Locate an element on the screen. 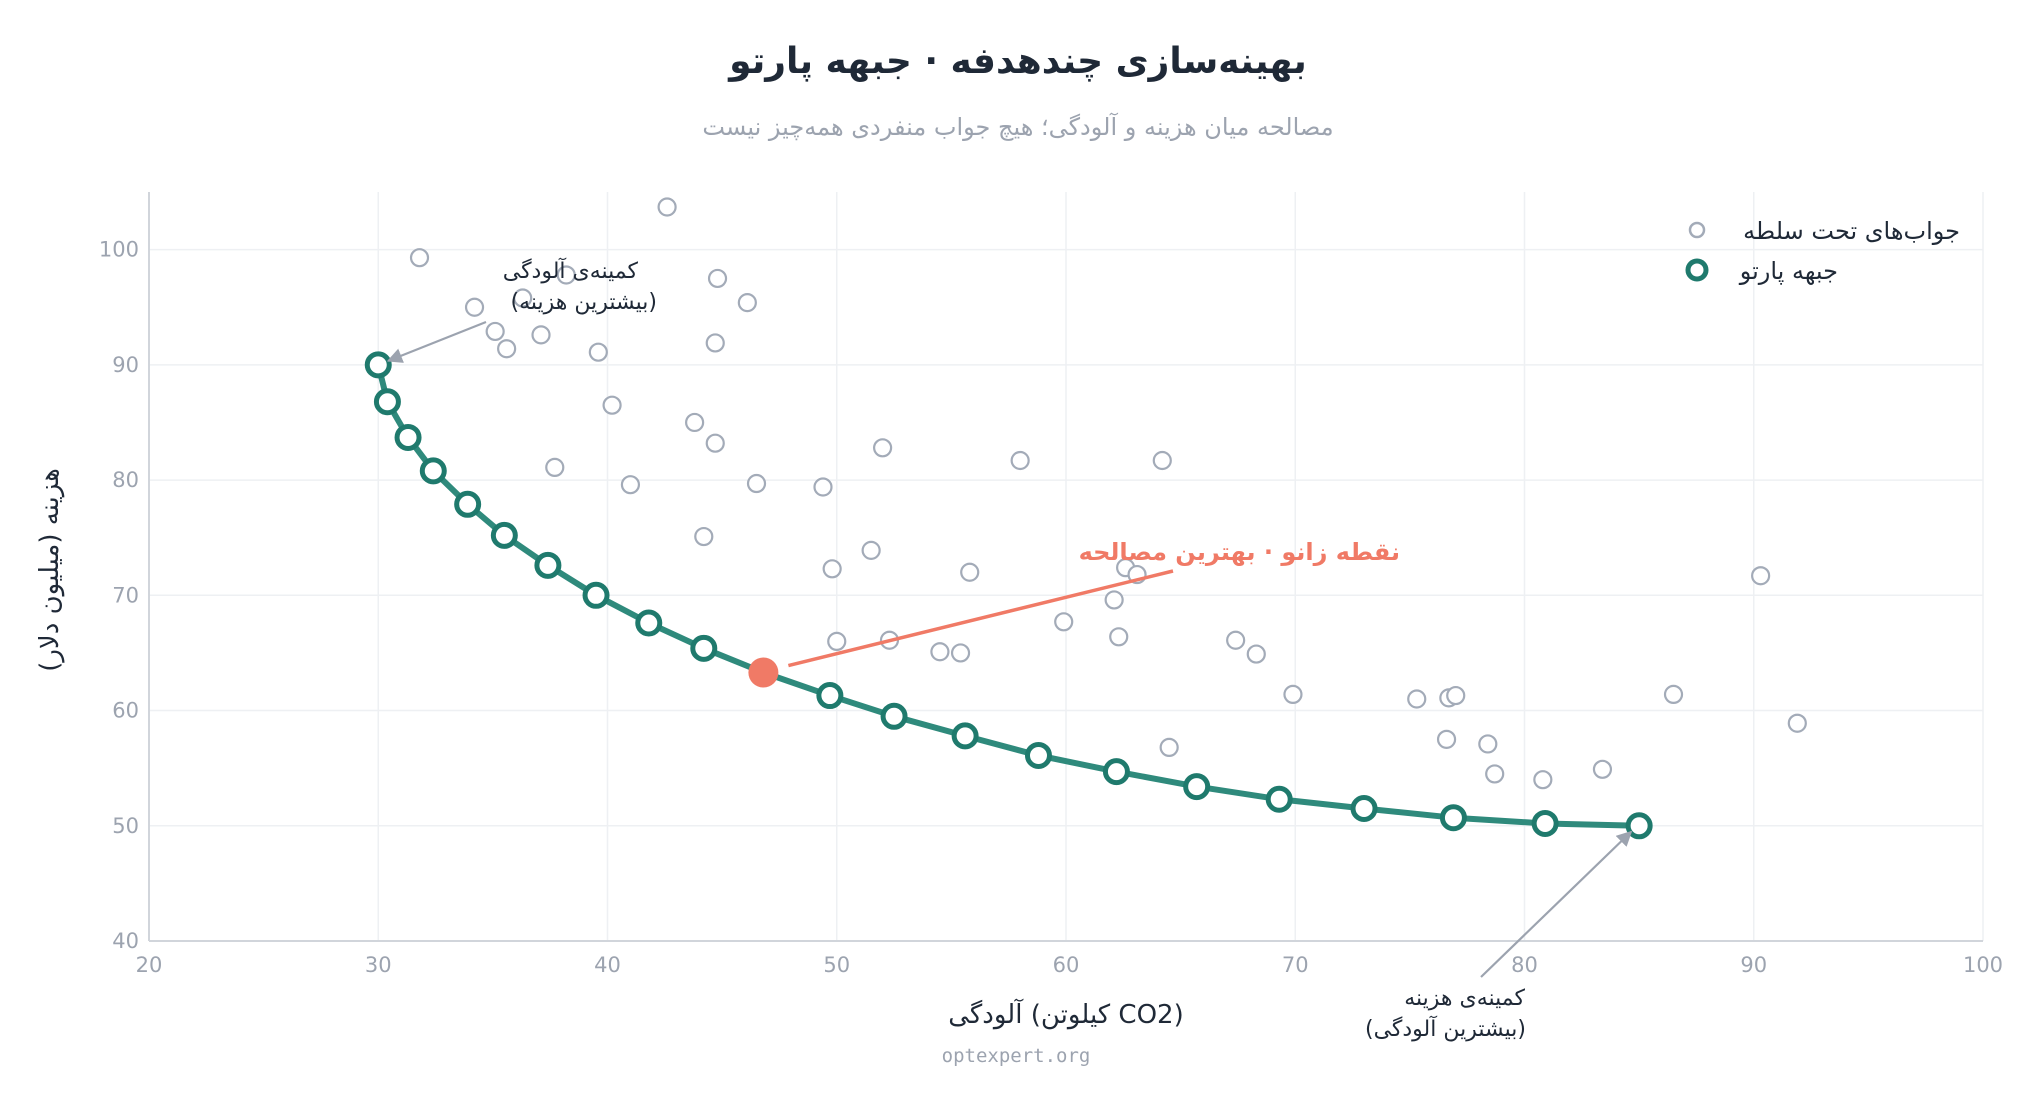 This screenshot has width=2037, height=1101. knee-point is located at coordinates (763, 672).